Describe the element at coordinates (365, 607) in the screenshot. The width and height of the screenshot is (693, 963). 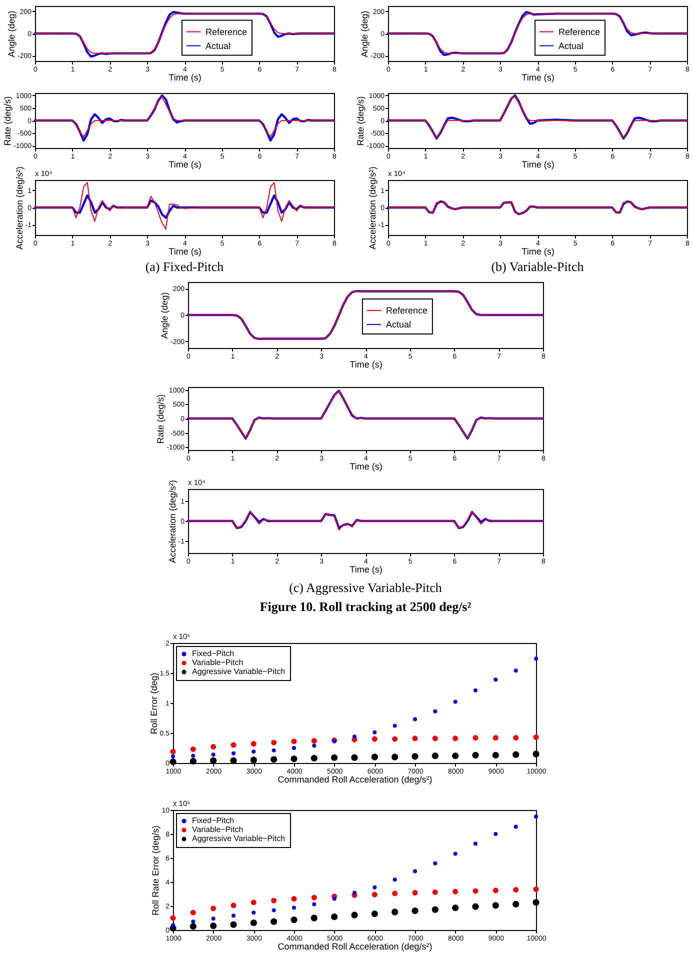
I see `caption: Figure 10. Roll tracking at 2500 deg/s²` at that location.